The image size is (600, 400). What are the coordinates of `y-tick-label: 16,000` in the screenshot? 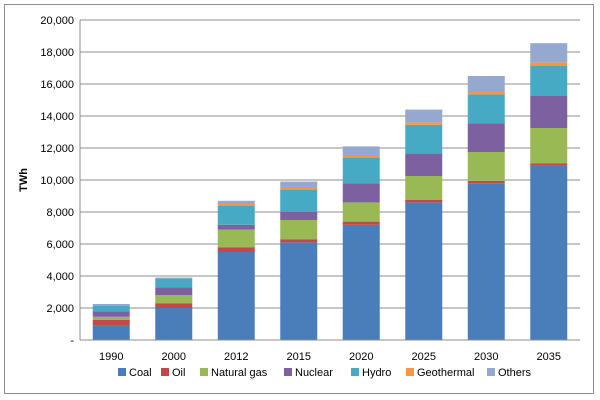 It's located at (57, 85).